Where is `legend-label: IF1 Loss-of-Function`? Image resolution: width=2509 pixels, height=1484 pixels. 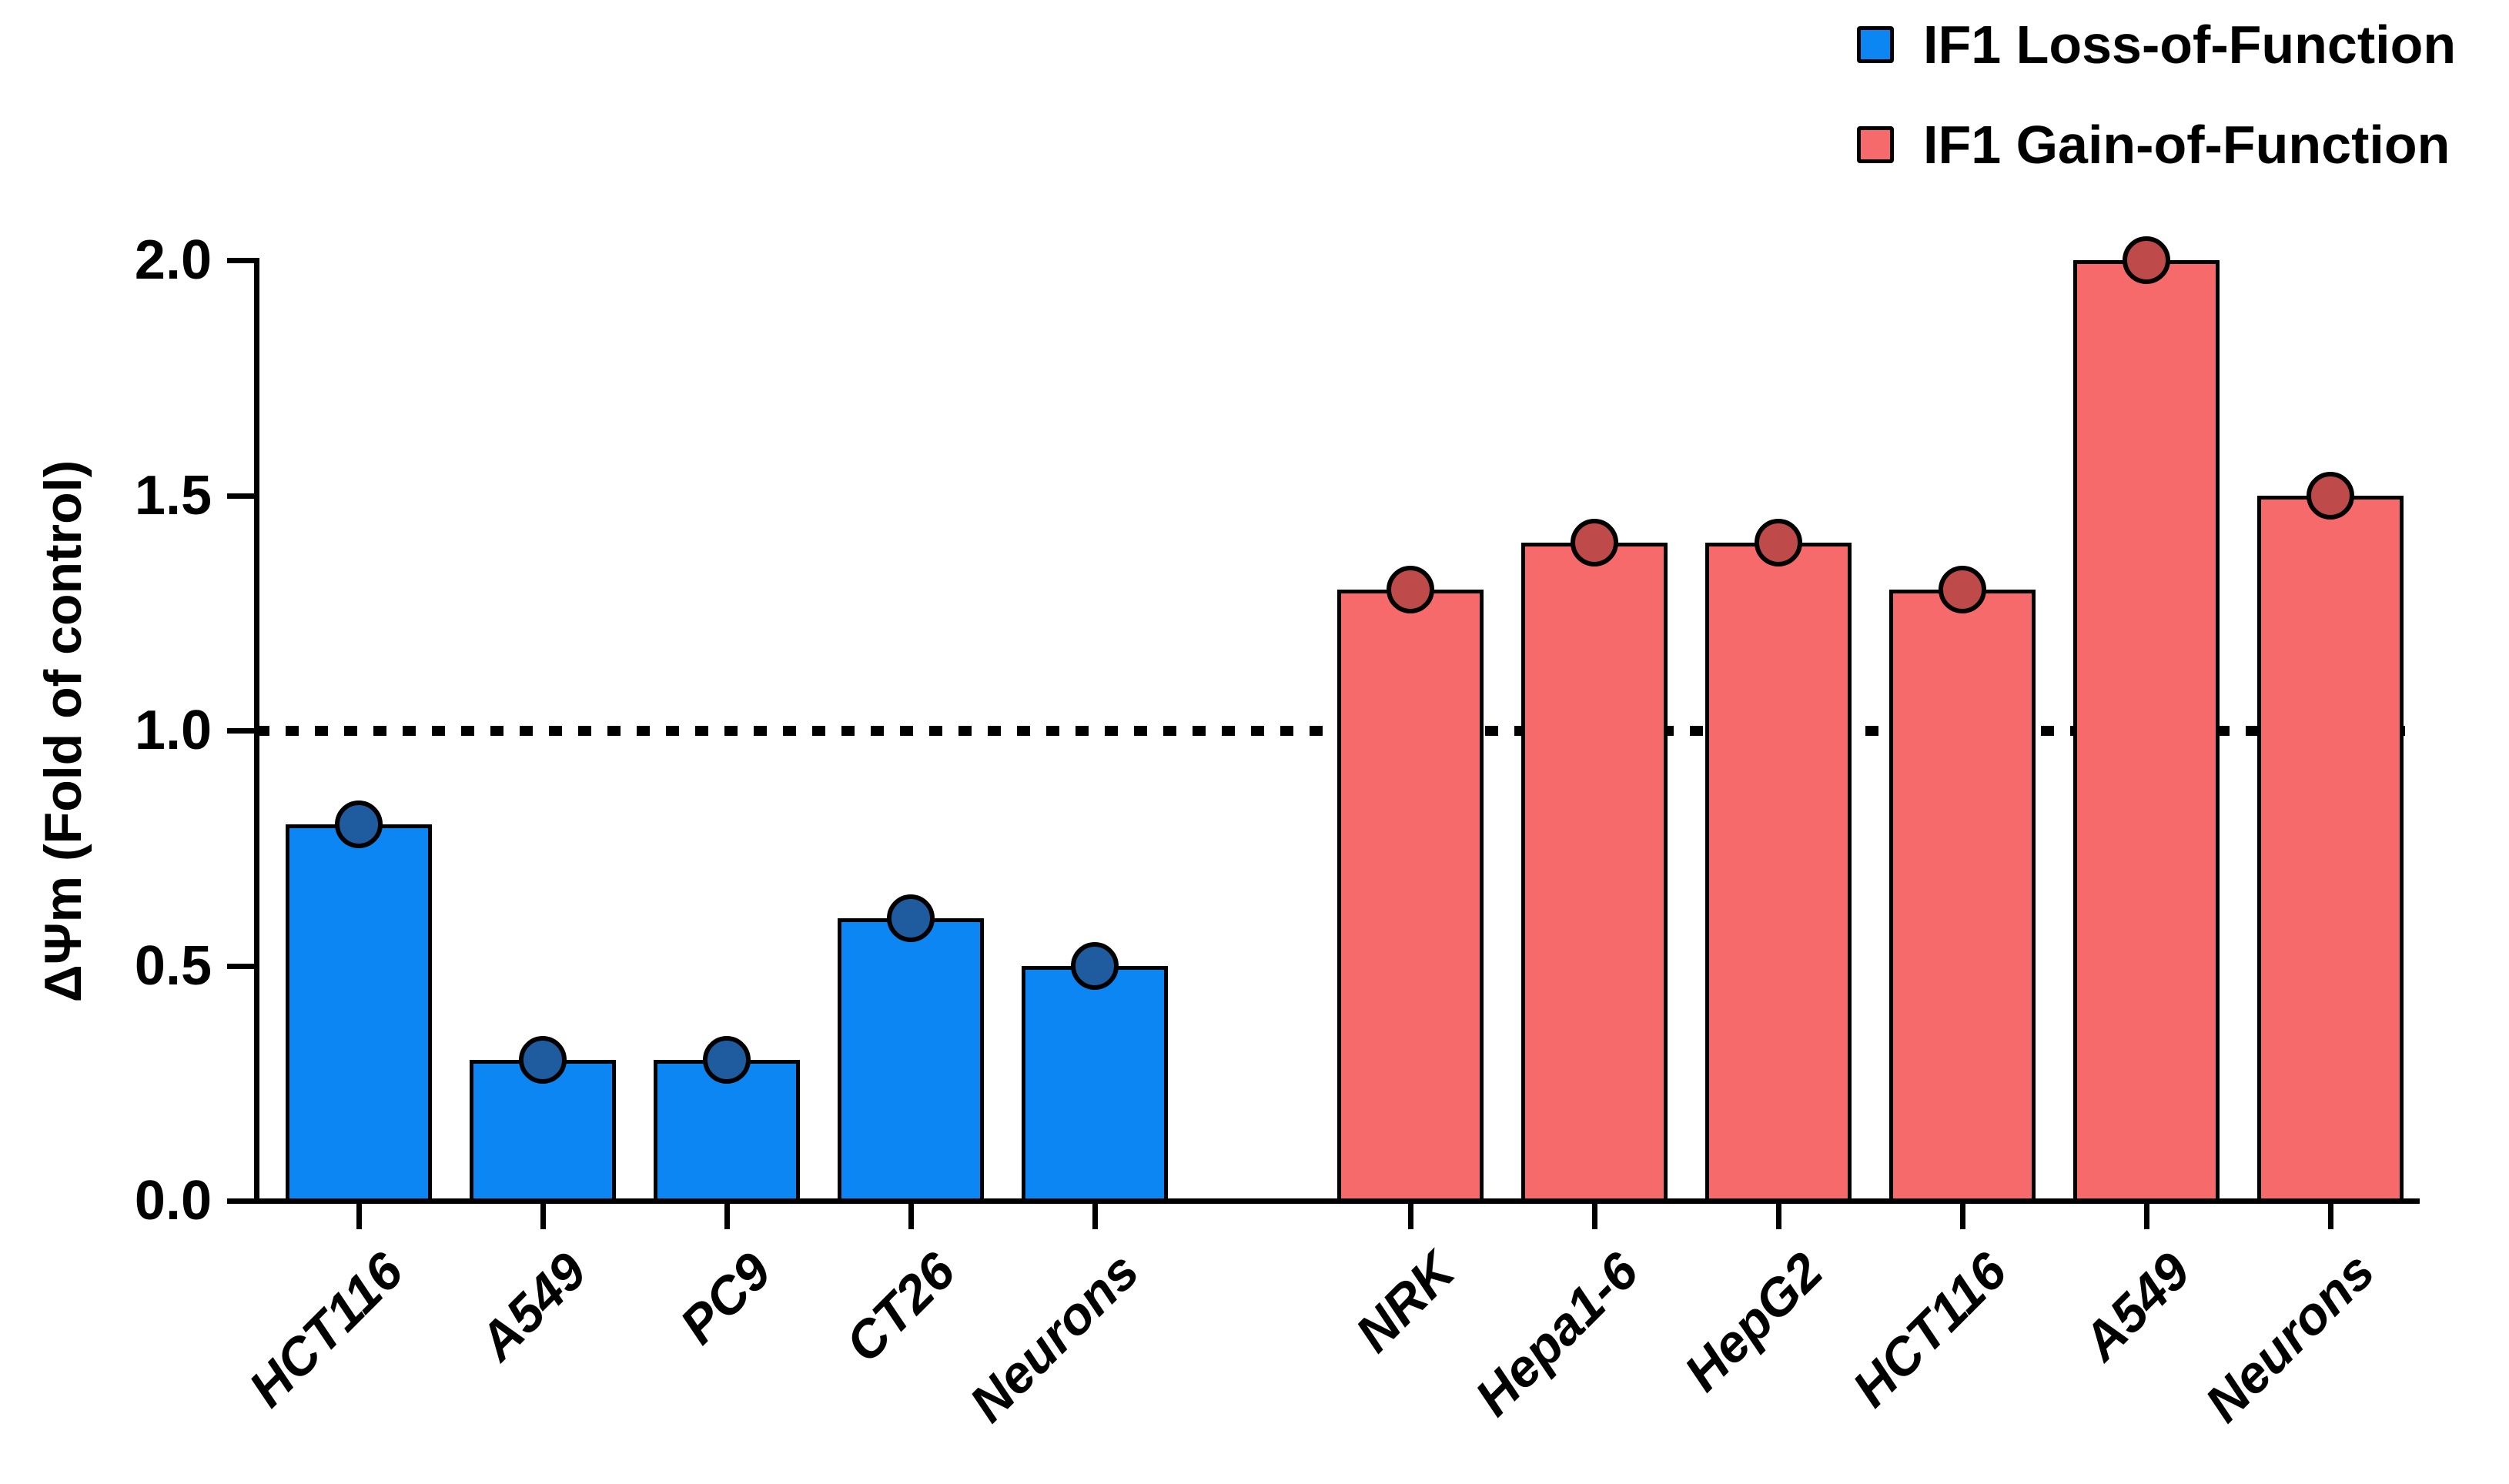 legend-label: IF1 Loss-of-Function is located at coordinates (2190, 45).